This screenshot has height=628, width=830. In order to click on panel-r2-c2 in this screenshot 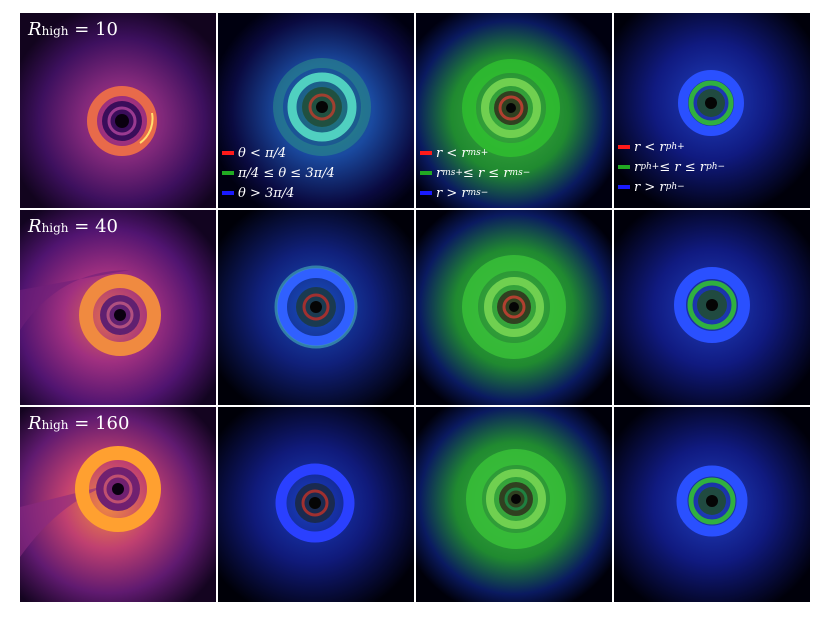, I will do `click(316, 307)`.